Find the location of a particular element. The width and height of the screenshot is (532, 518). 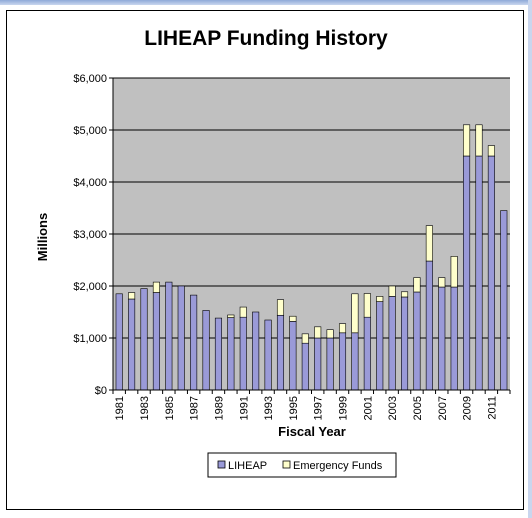

bar-emergency-funds-2010 is located at coordinates (479, 140).